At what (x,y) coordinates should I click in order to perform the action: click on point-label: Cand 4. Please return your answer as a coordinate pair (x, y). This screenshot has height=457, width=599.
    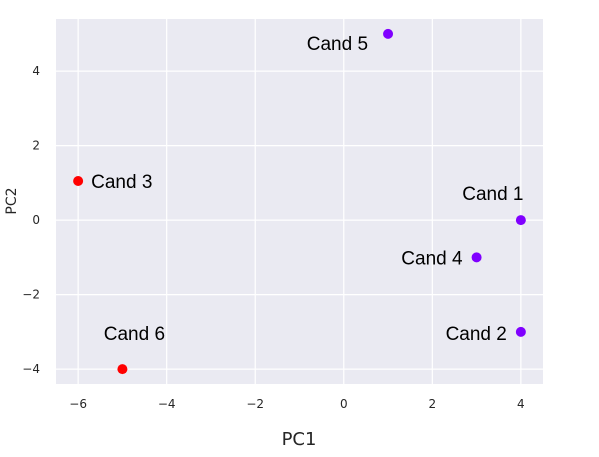
    Looking at the image, I should click on (432, 258).